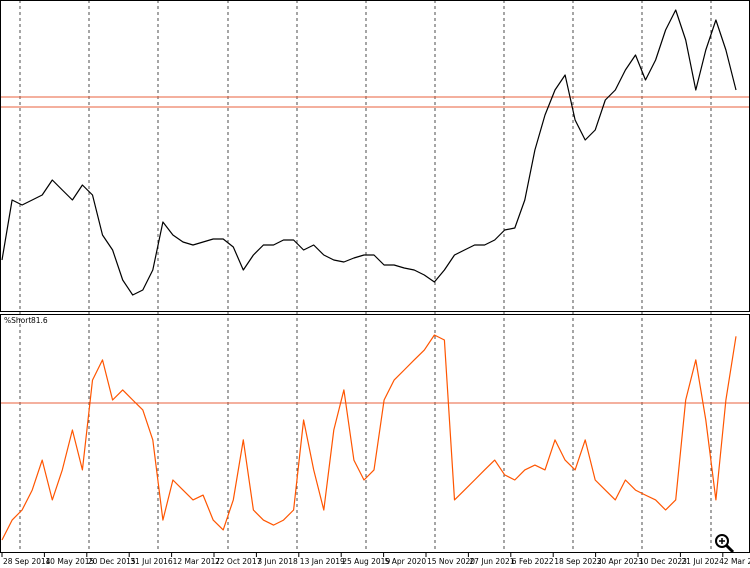 The height and width of the screenshot is (568, 750). What do you see at coordinates (737, 561) in the screenshot?
I see `x-tick-label: 2 Mar 202` at bounding box center [737, 561].